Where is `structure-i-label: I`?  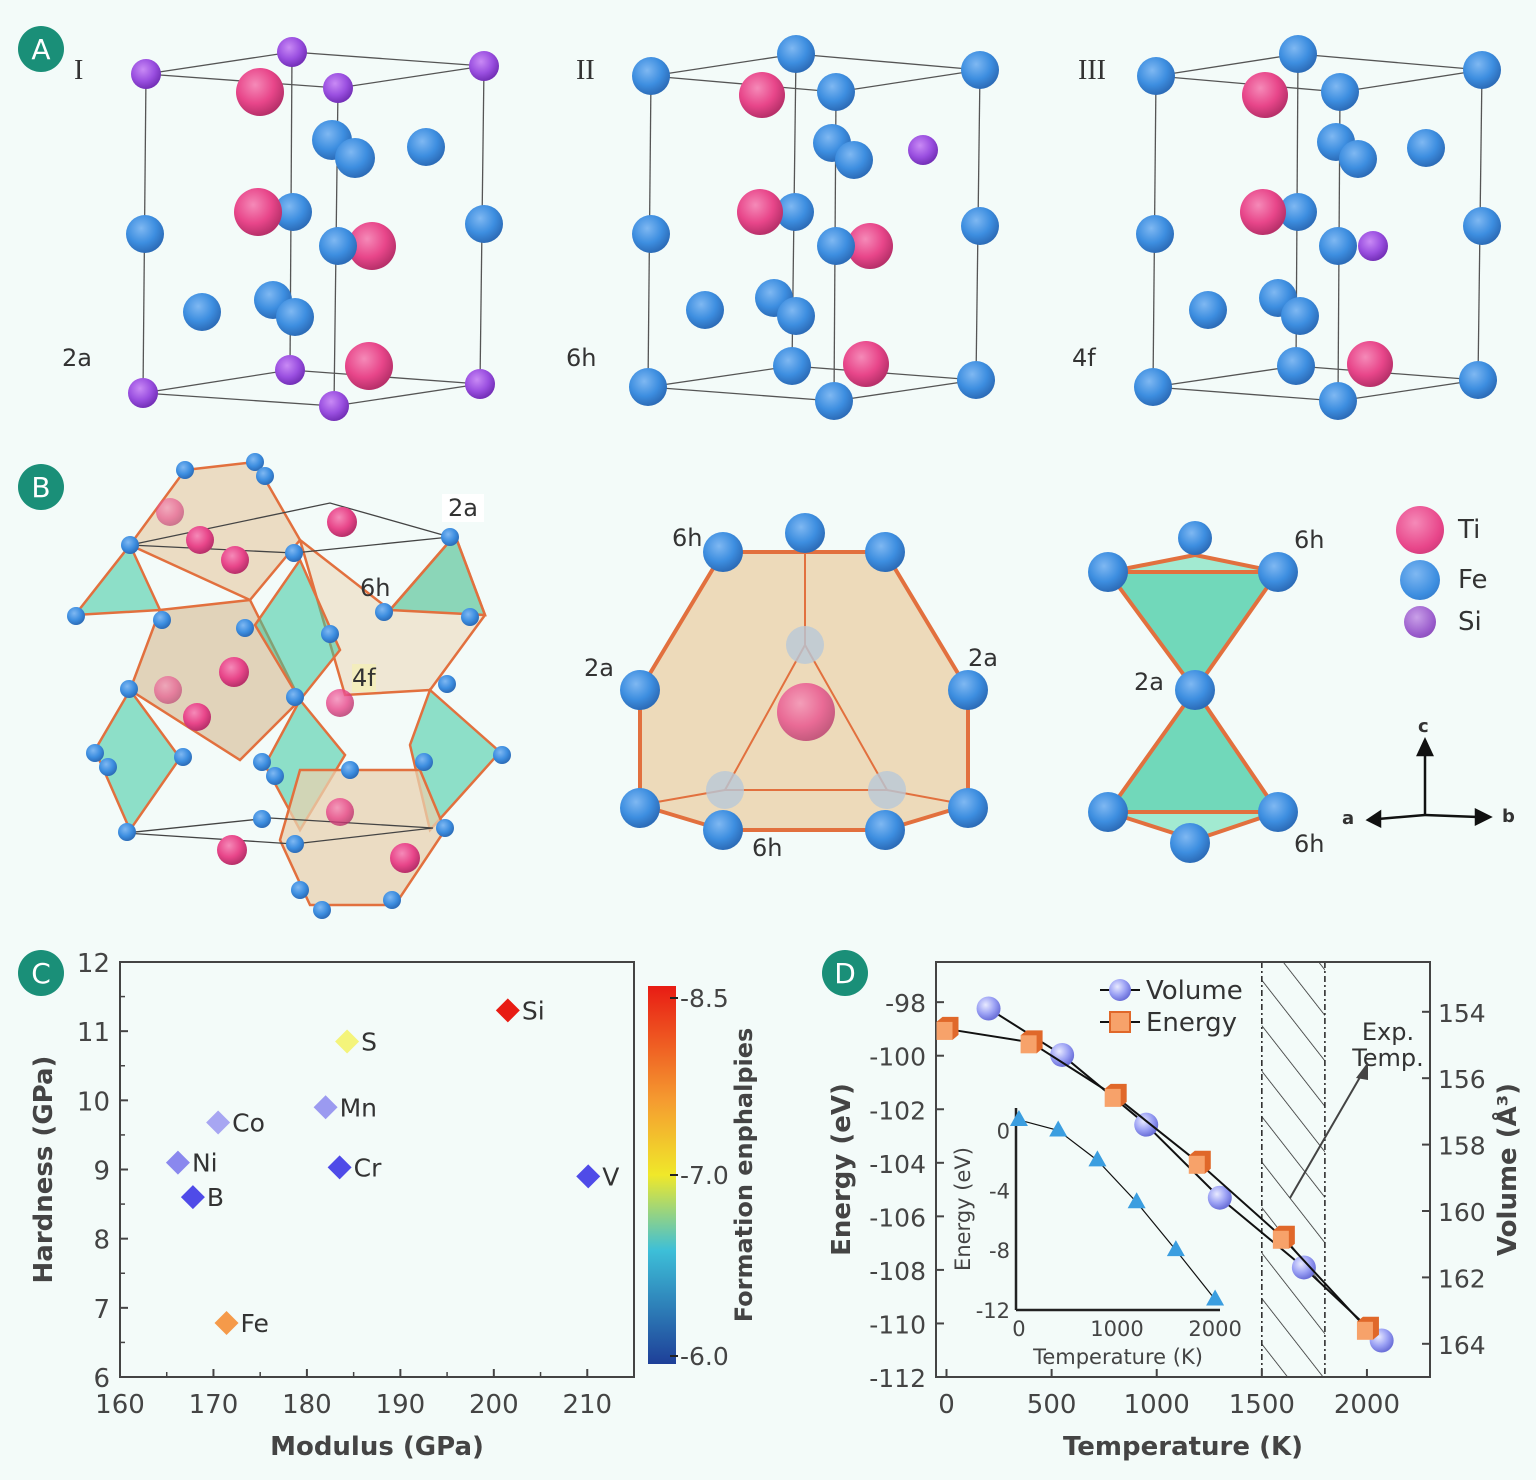
structure-i-label: I is located at coordinates (79, 70).